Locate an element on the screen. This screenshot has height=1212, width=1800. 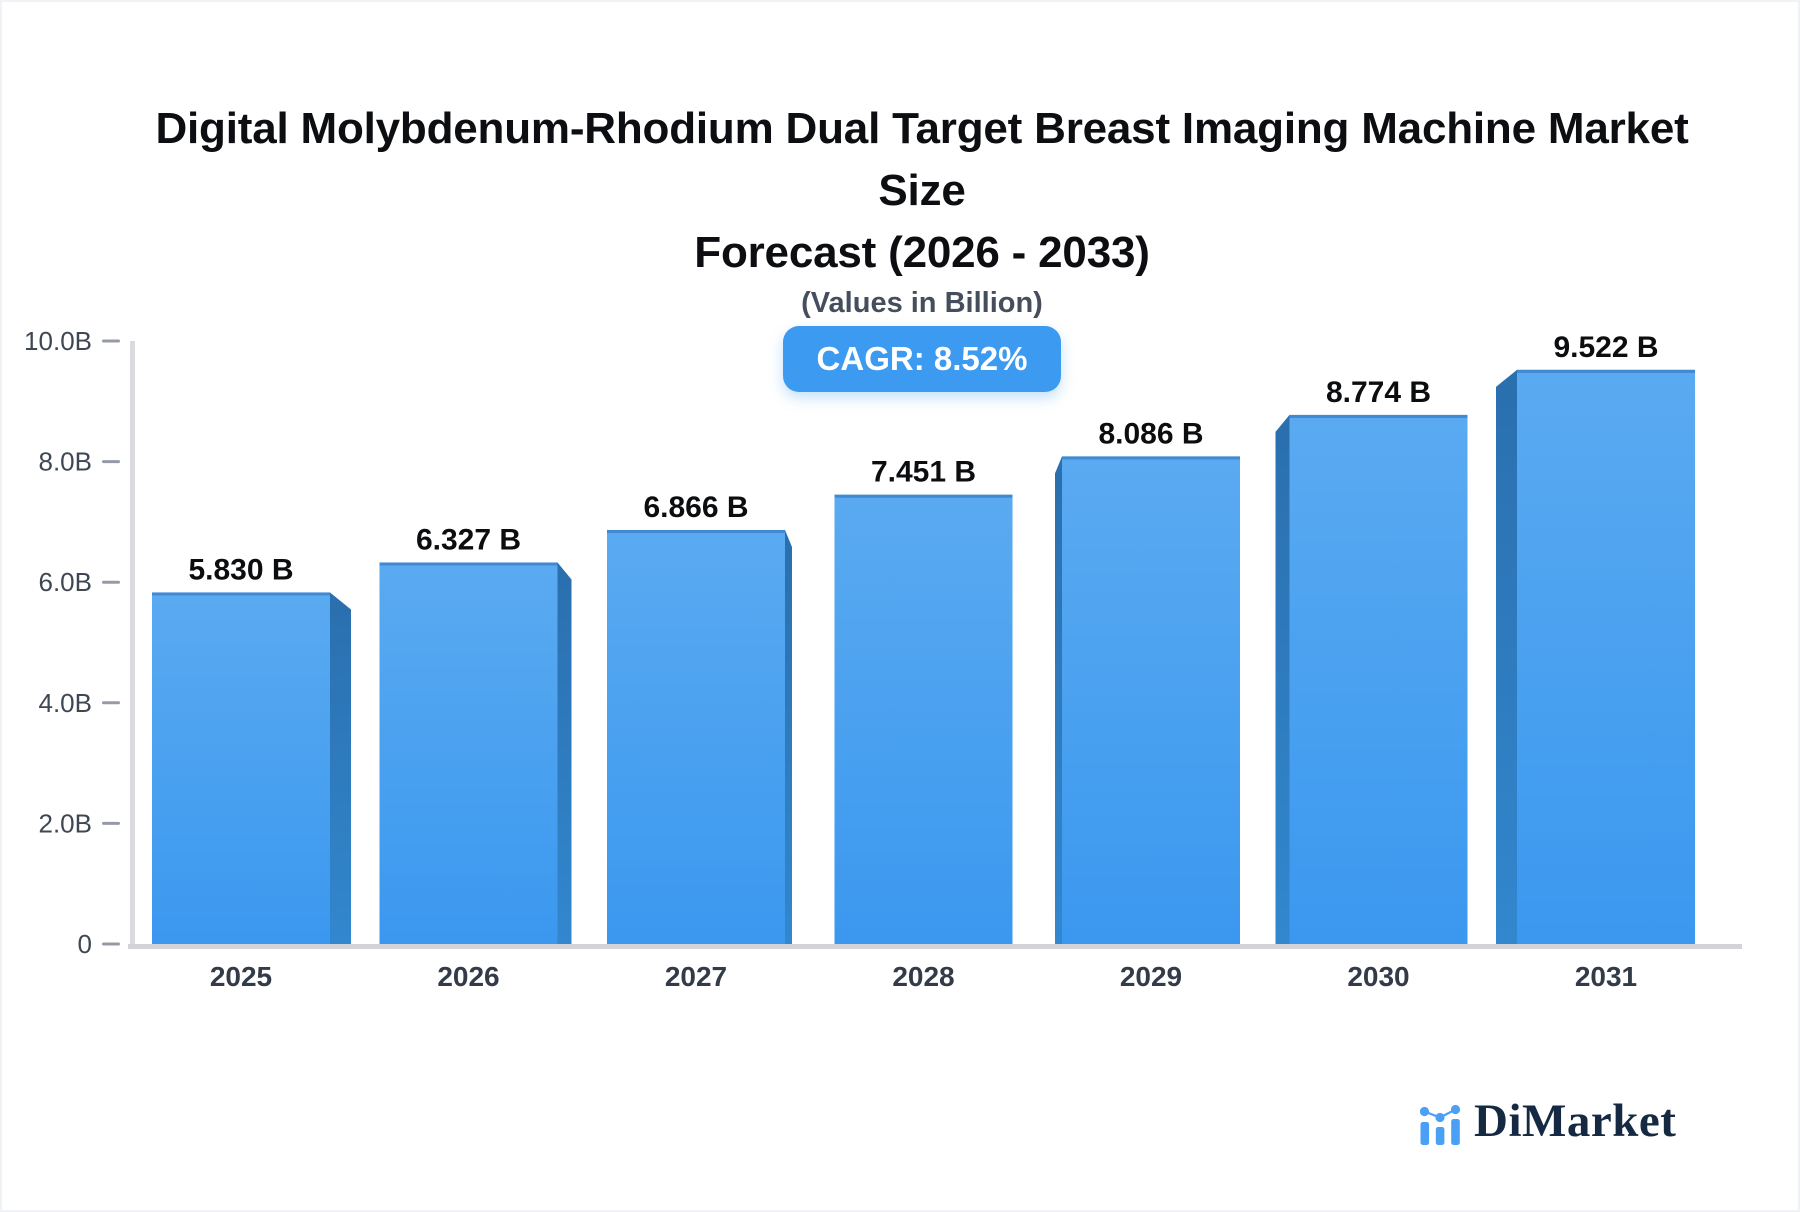
y-tick-label: 4.0B is located at coordinates (66, 703).